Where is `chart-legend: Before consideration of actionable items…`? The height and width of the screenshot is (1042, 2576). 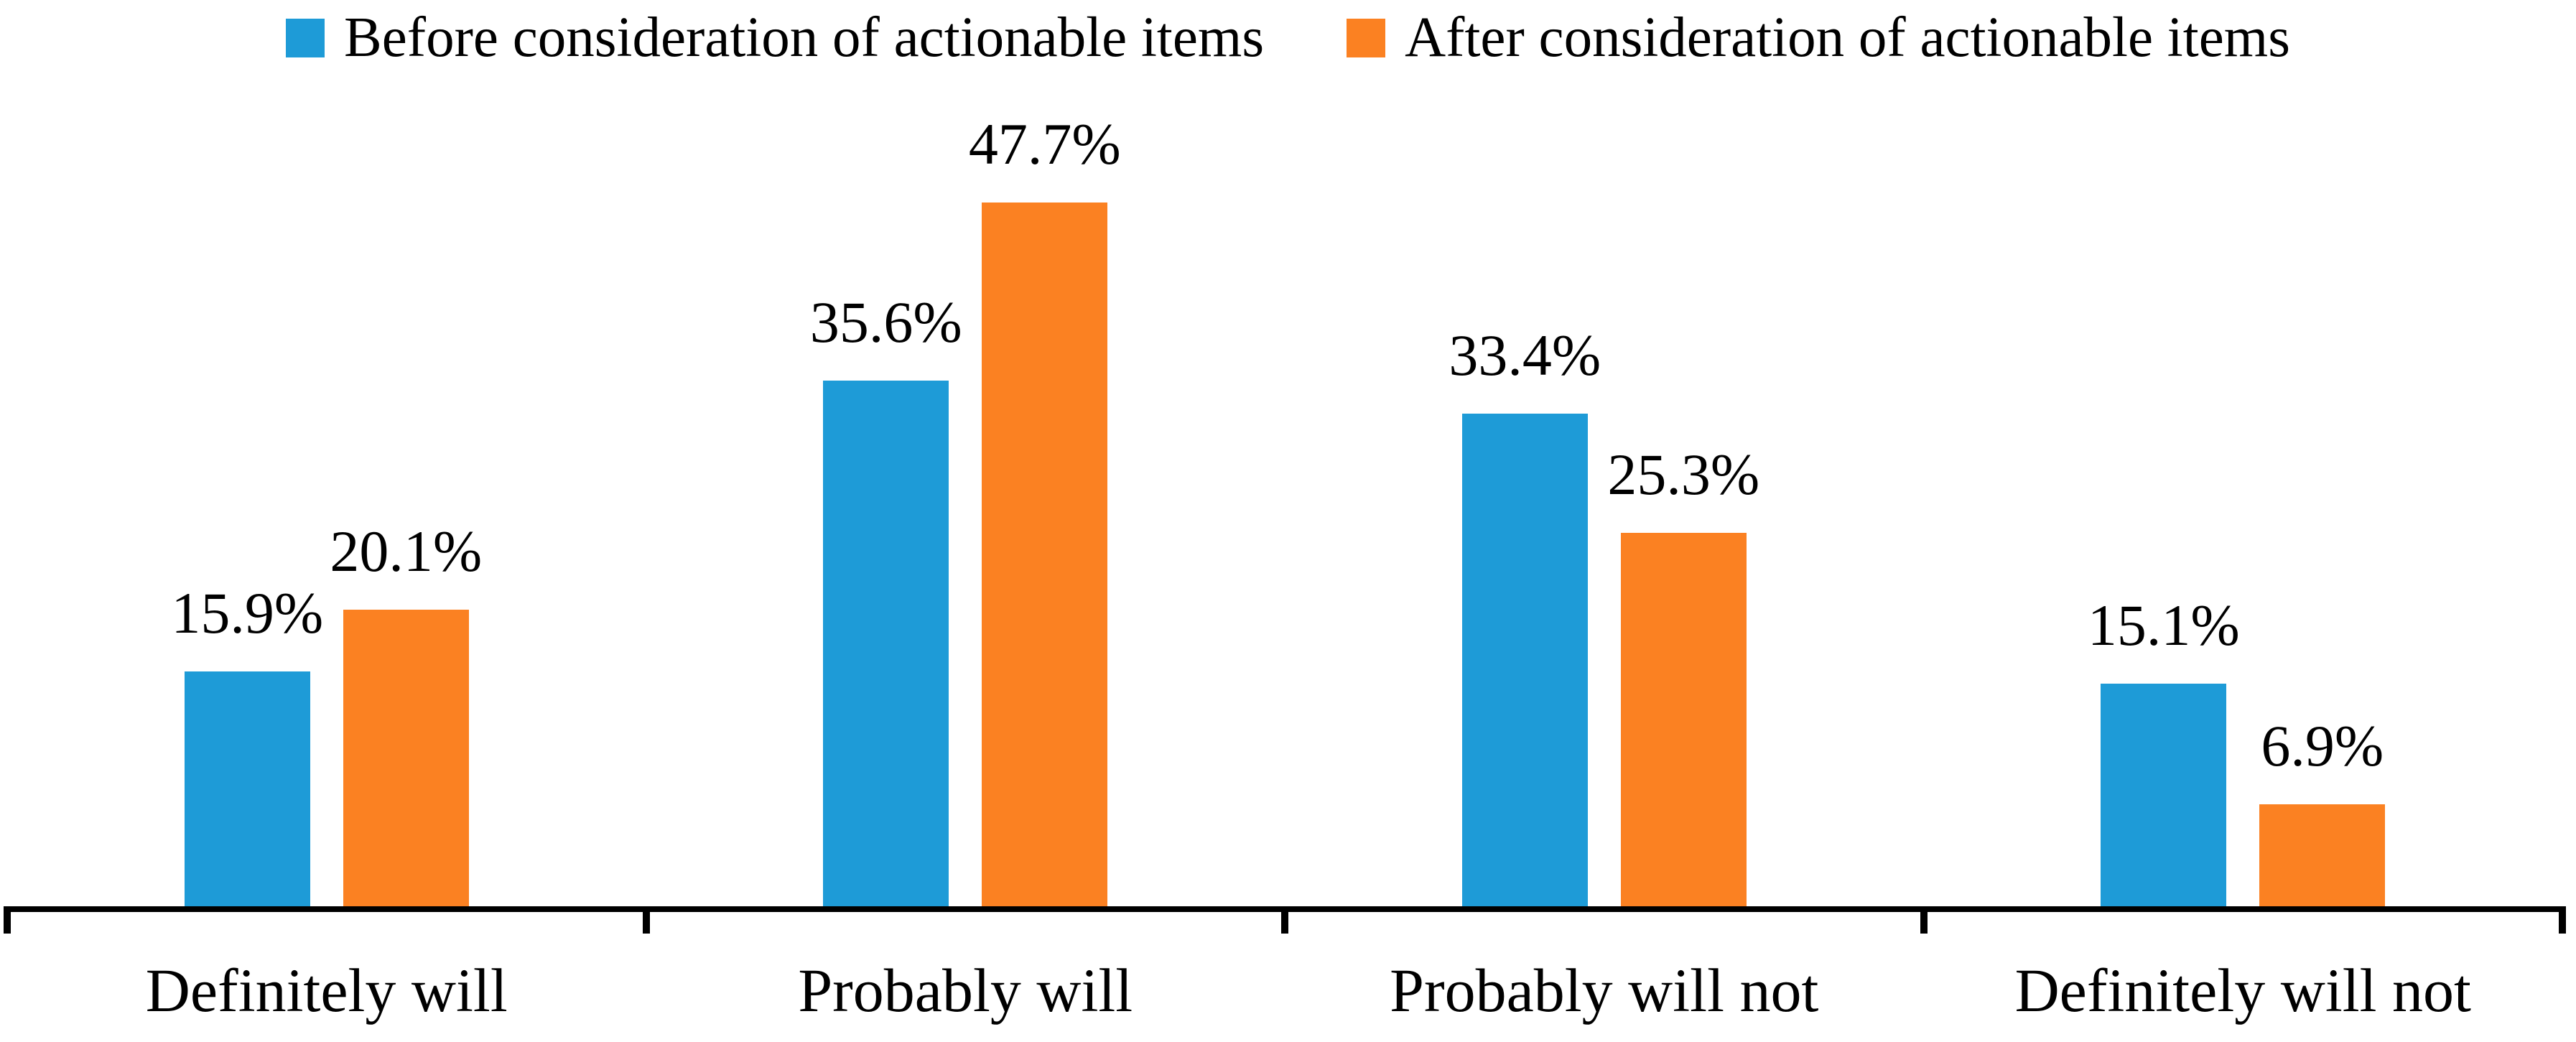 chart-legend: Before consideration of actionable items… is located at coordinates (1288, 38).